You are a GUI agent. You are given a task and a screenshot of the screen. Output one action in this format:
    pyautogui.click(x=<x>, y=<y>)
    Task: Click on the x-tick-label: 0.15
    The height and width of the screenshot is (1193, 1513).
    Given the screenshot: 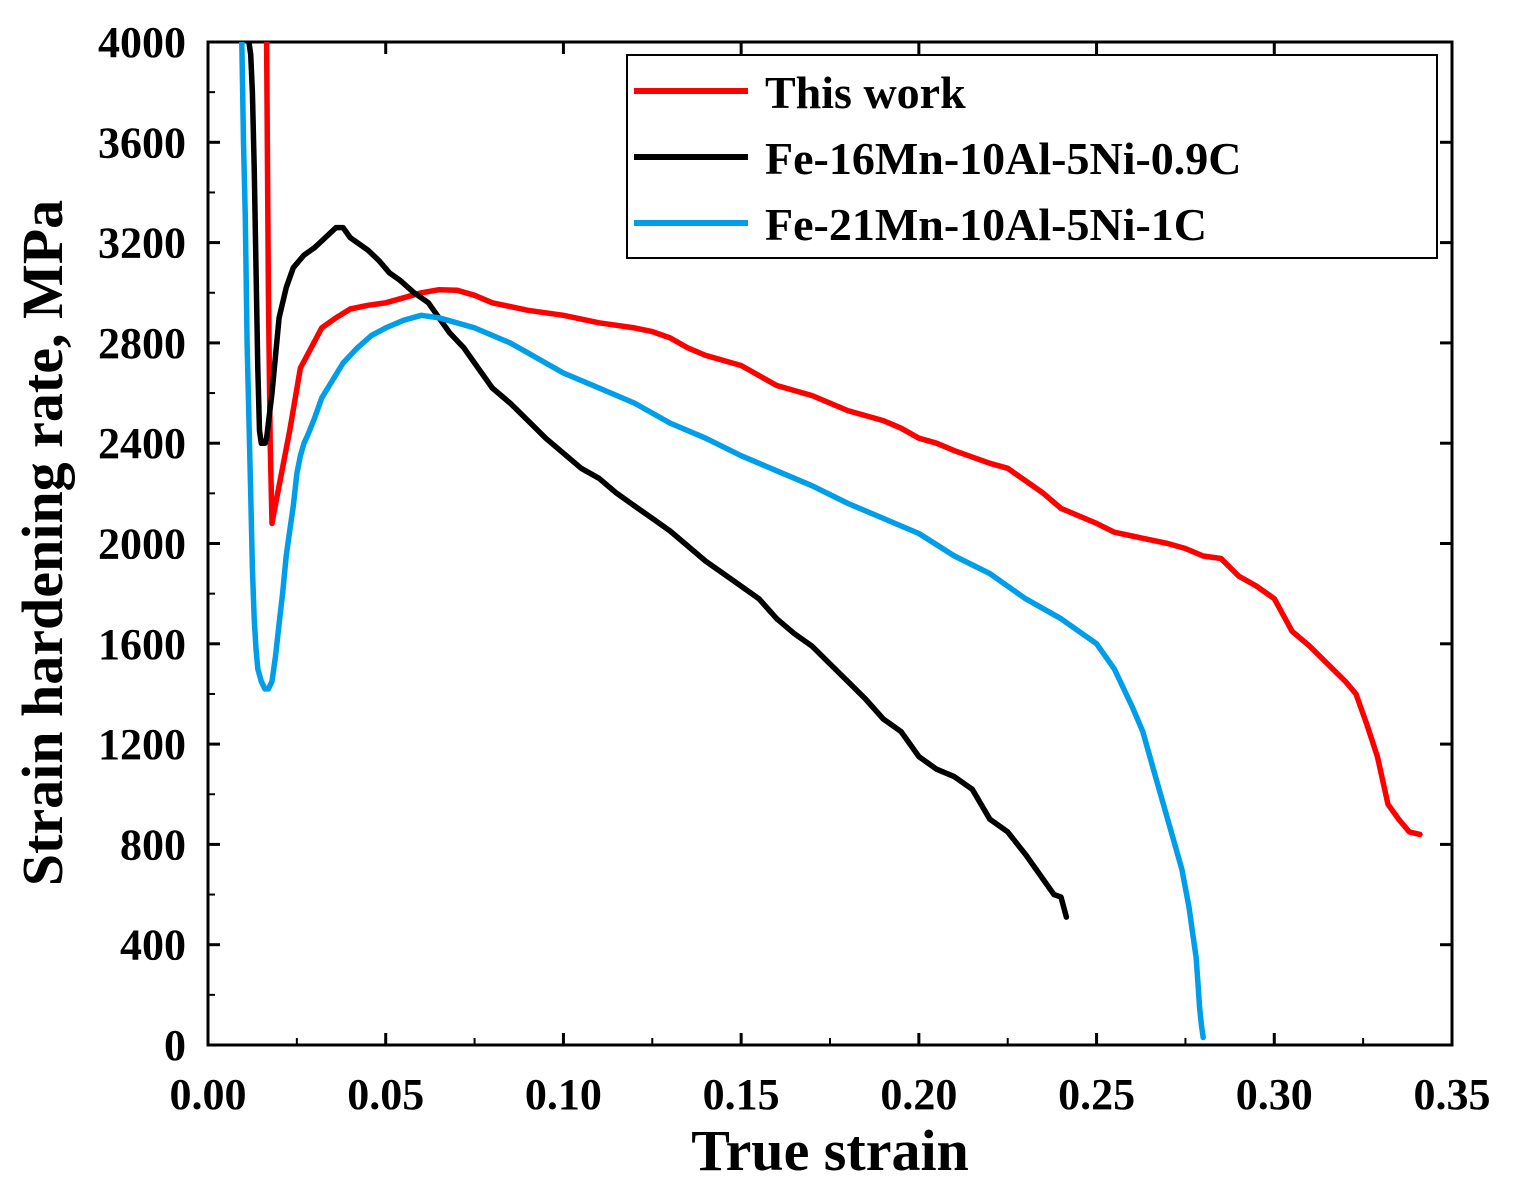 What is the action you would take?
    pyautogui.click(x=741, y=1094)
    